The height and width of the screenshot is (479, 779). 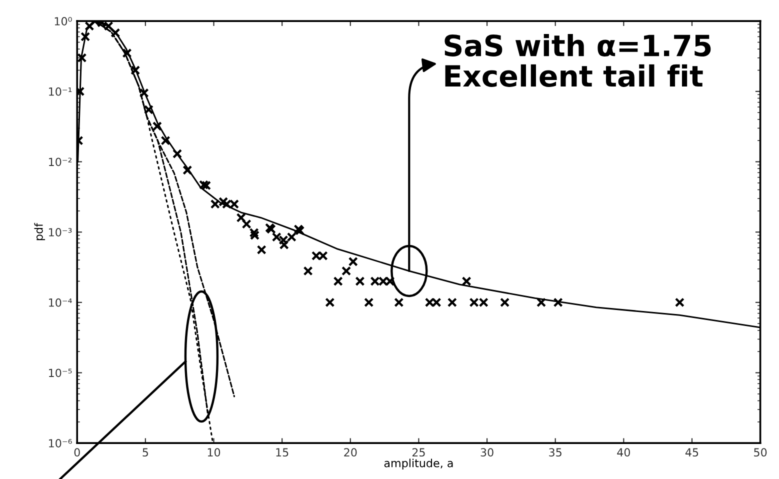 What do you see at coordinates (282, 452) in the screenshot?
I see `x-tick-label: 15` at bounding box center [282, 452].